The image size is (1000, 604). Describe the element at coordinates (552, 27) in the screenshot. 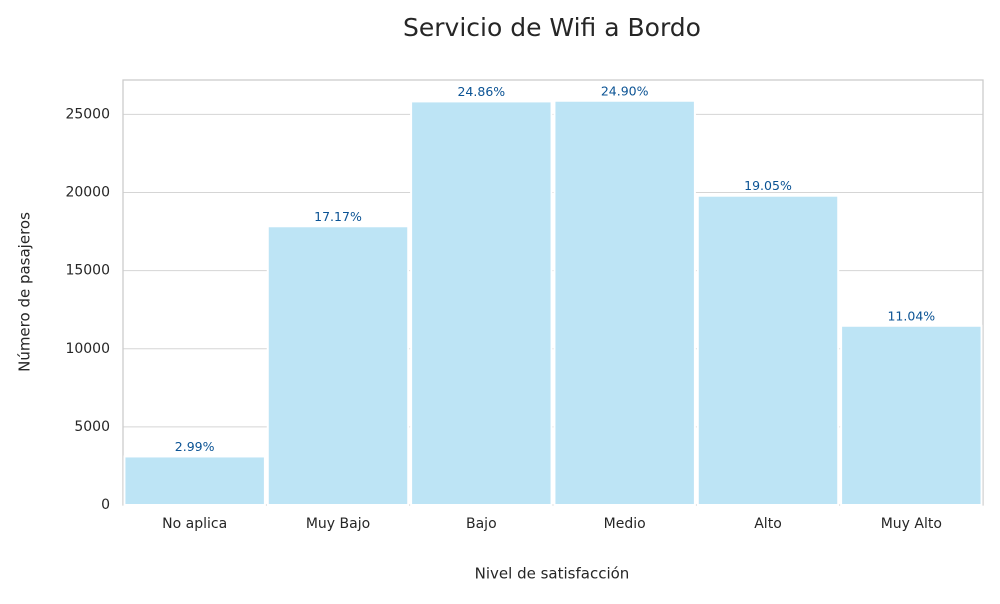

I see `chart-title: Servicio de Wifi a Bordo` at that location.